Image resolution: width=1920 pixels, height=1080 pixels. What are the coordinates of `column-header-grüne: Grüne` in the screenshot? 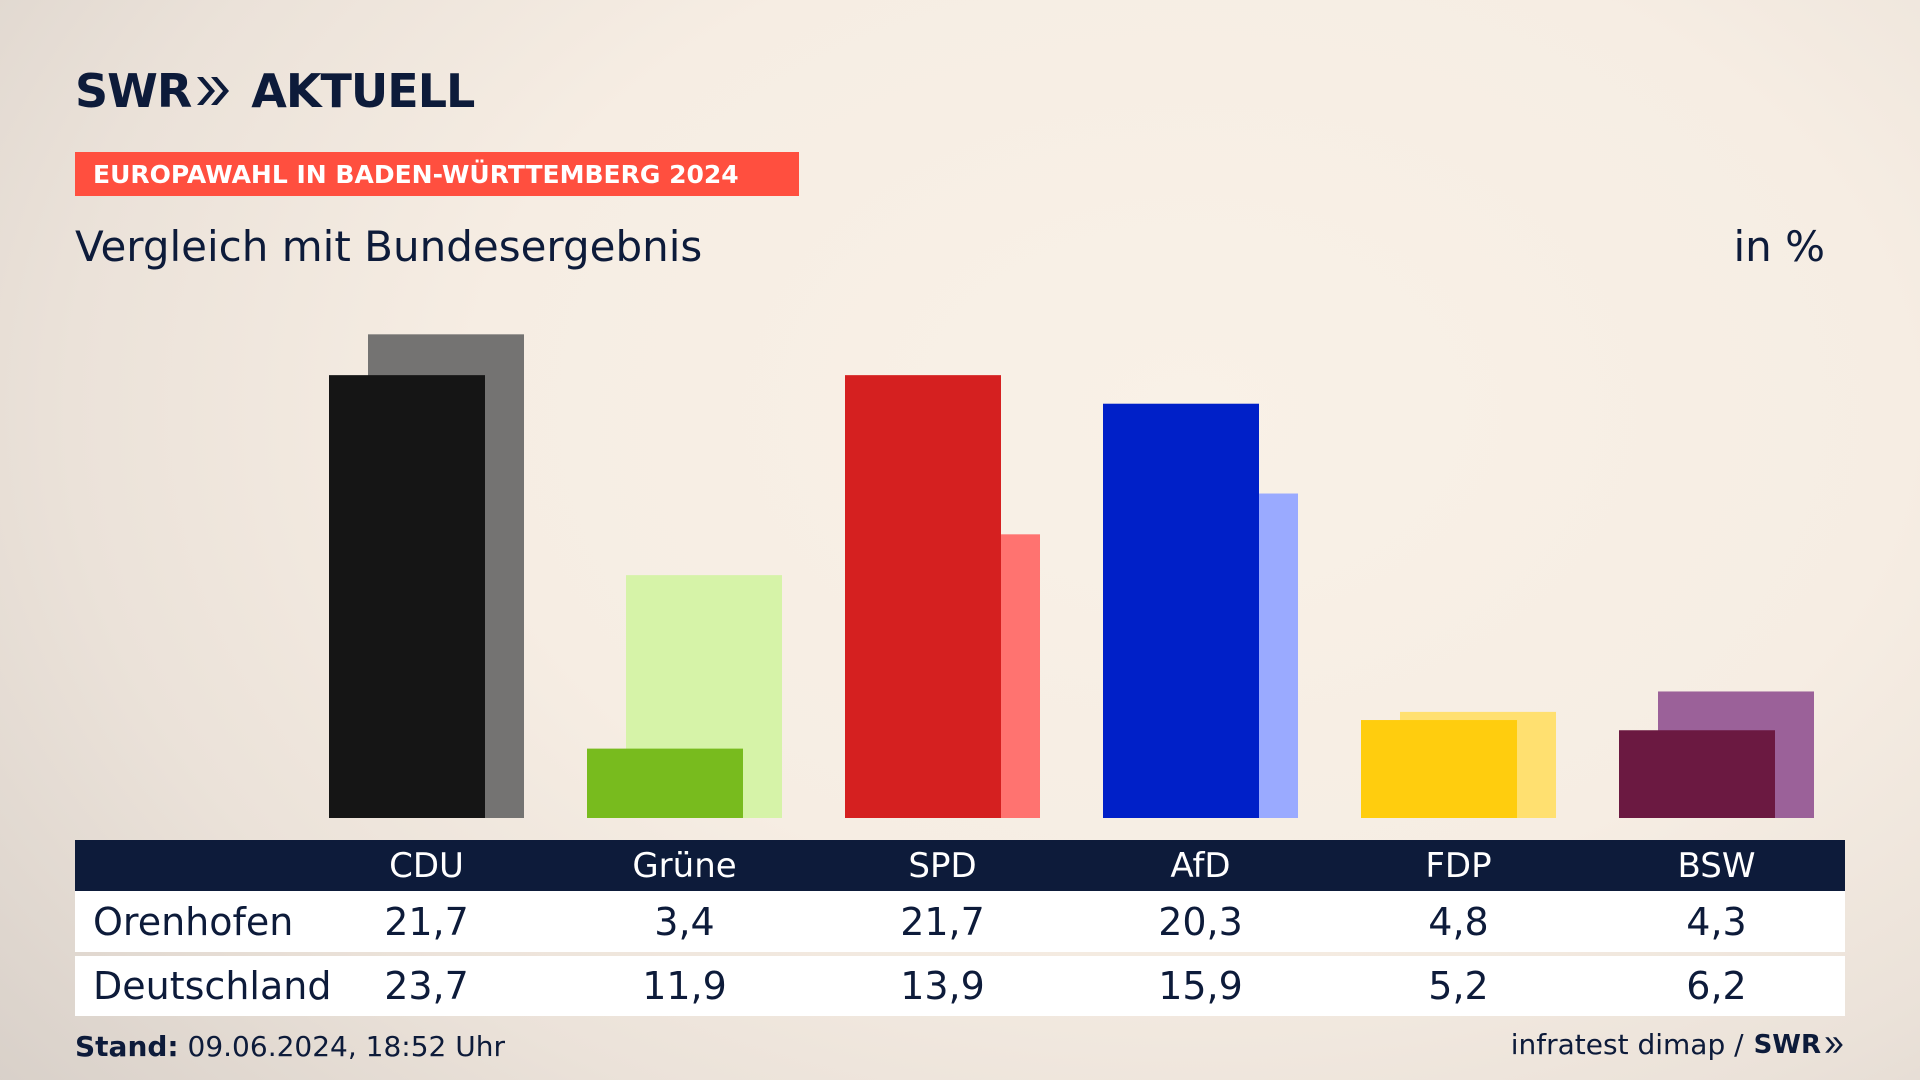 It's located at (684, 865).